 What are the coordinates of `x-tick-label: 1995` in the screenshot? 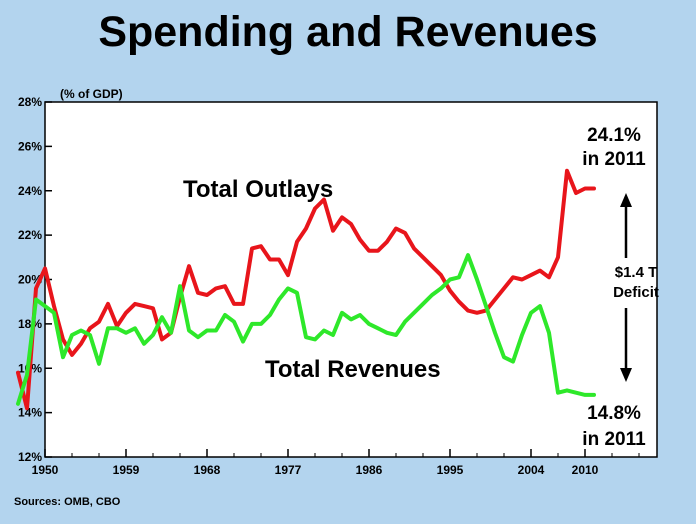 It's located at (450, 470).